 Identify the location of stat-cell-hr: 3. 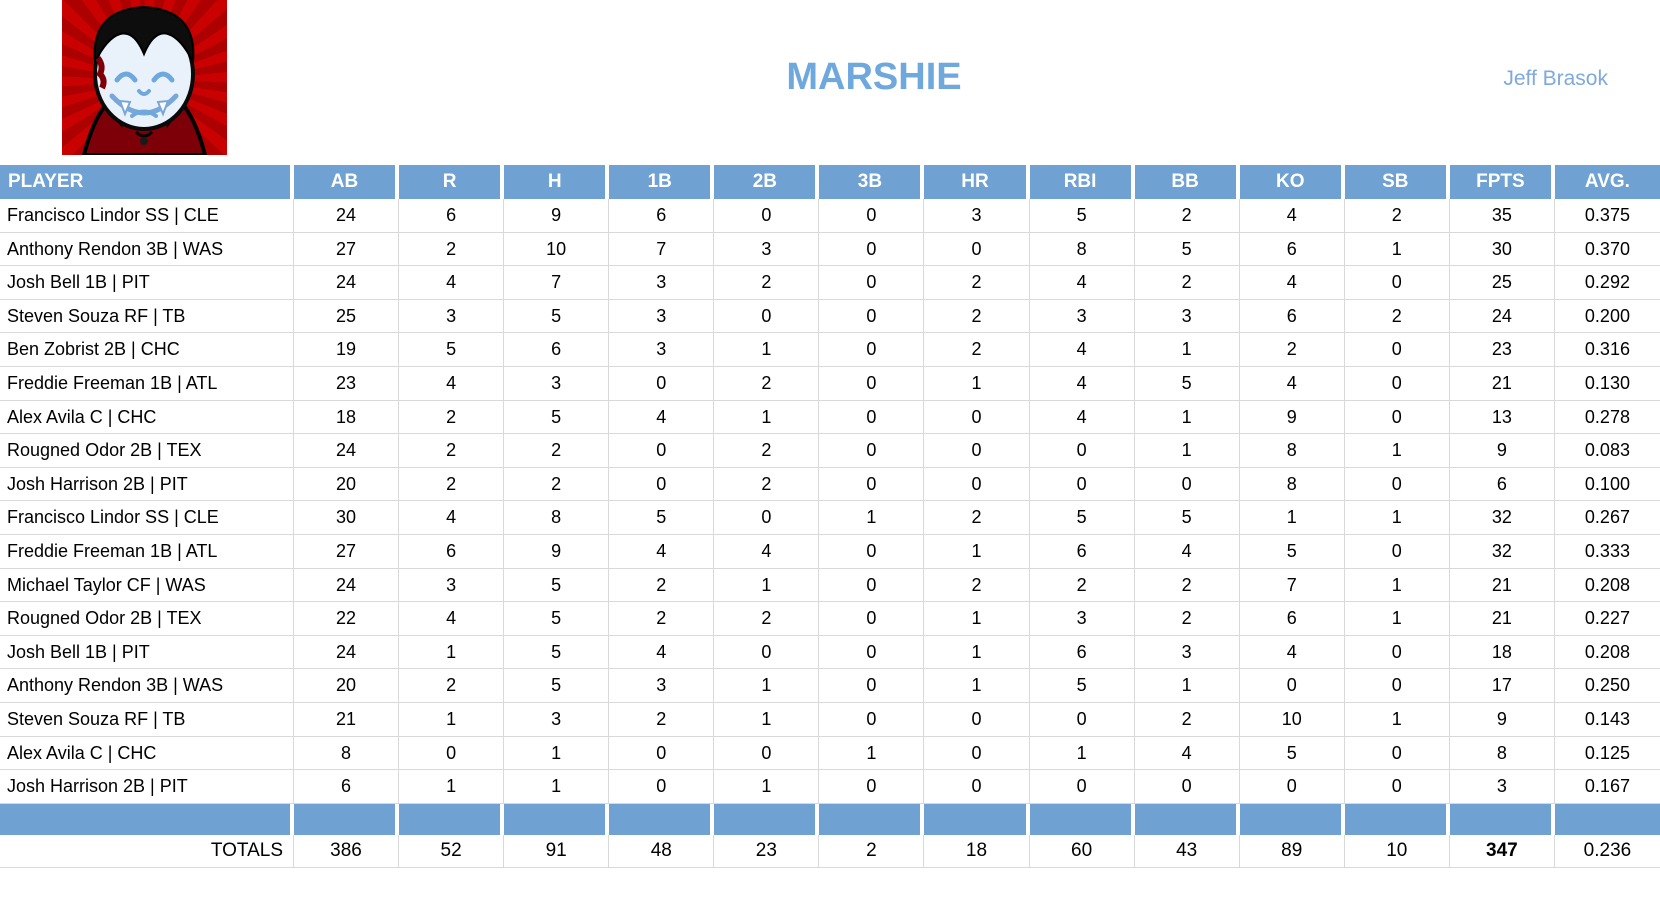
(977, 216).